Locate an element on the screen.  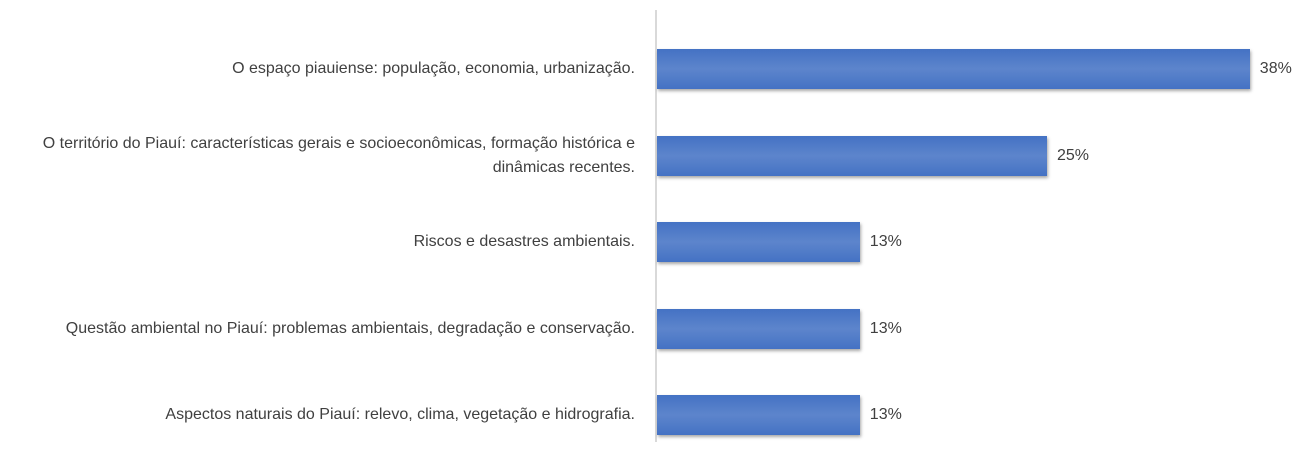
category-axis is located at coordinates (656, 226).